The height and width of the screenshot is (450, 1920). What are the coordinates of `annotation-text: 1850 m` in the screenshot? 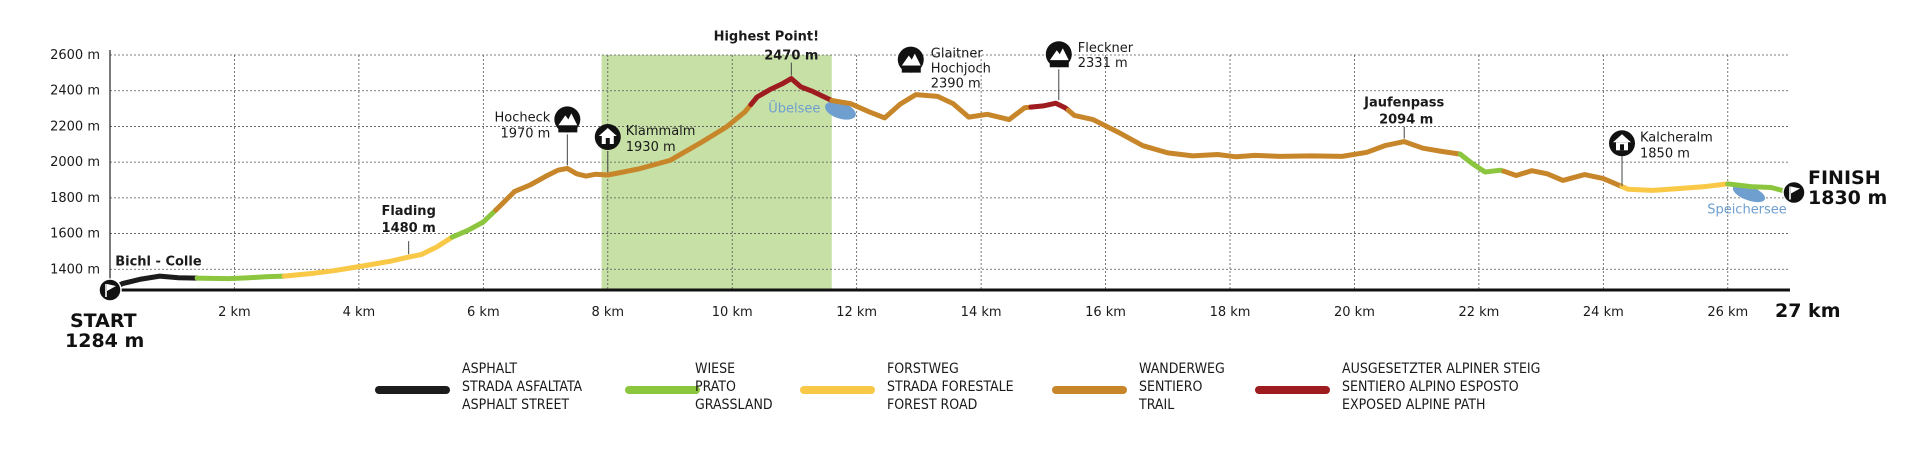 It's located at (1665, 153).